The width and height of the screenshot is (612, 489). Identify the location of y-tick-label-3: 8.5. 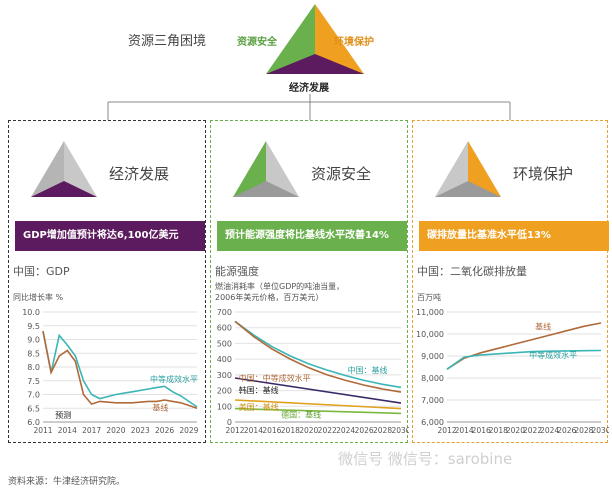
(33, 353).